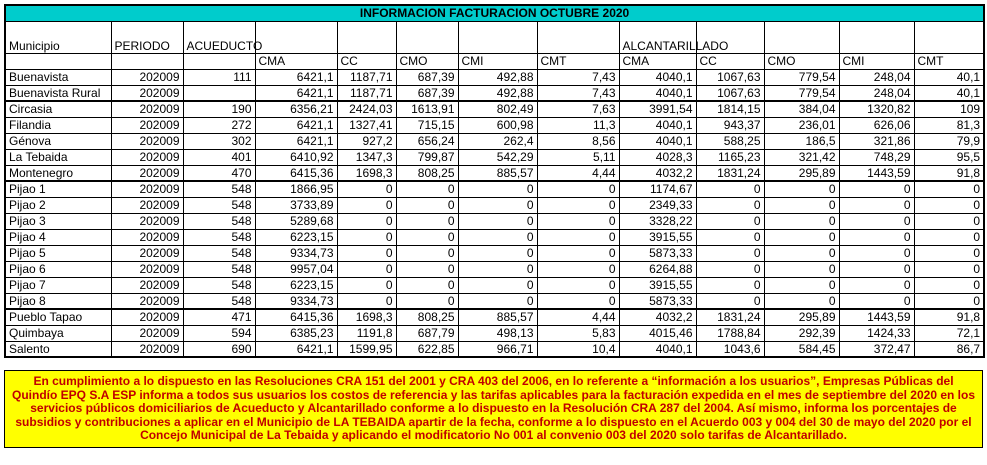 The width and height of the screenshot is (987, 465). What do you see at coordinates (58, 173) in the screenshot?
I see `cell-municipio: Montenegro` at bounding box center [58, 173].